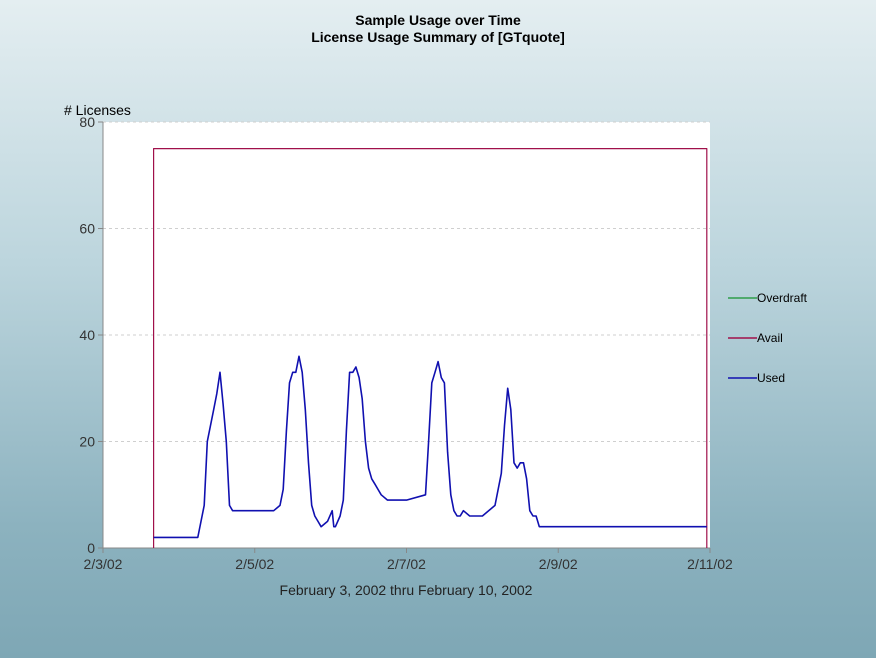  What do you see at coordinates (87, 442) in the screenshot?
I see `y-tick-label: 20` at bounding box center [87, 442].